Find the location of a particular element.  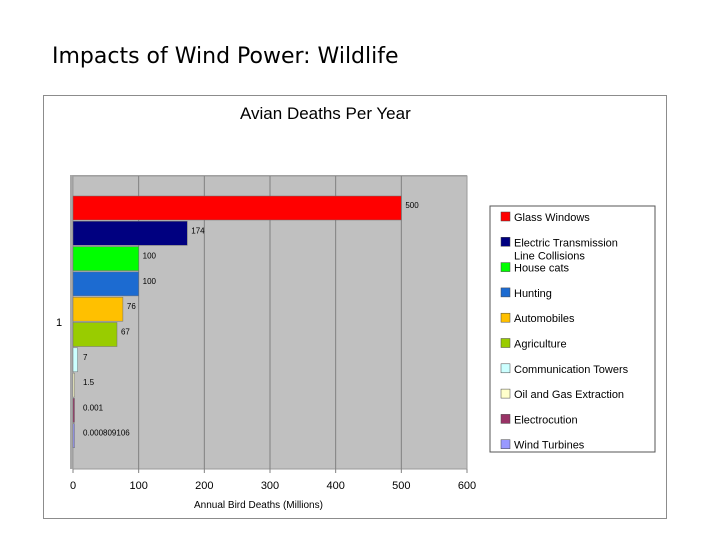

category-label: 1 is located at coordinates (59, 323).